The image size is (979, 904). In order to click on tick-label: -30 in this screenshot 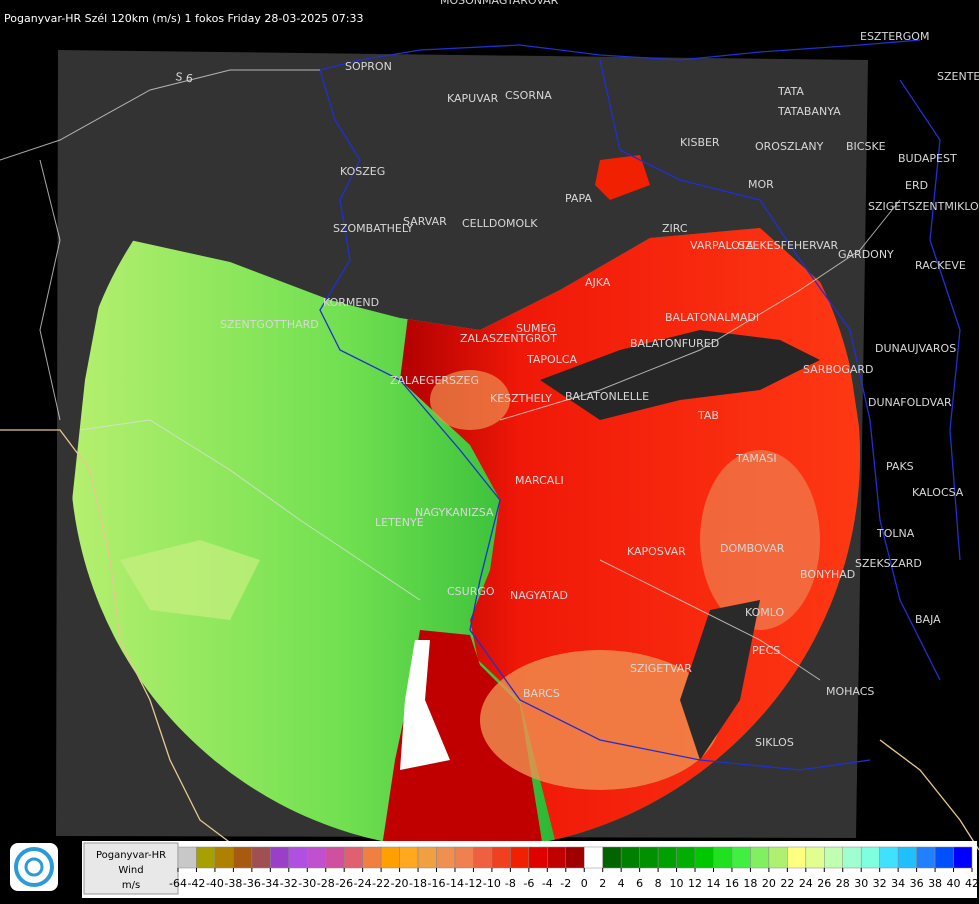, I will do `click(307, 883)`.